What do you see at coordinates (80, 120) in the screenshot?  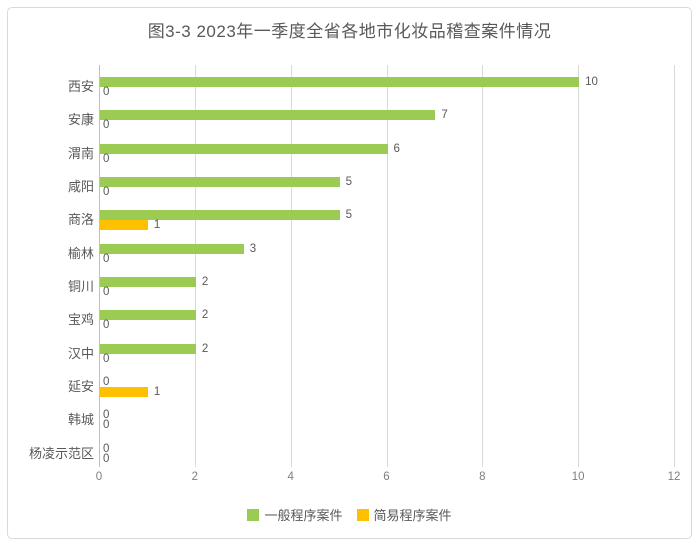 I see `category-label: 安康` at bounding box center [80, 120].